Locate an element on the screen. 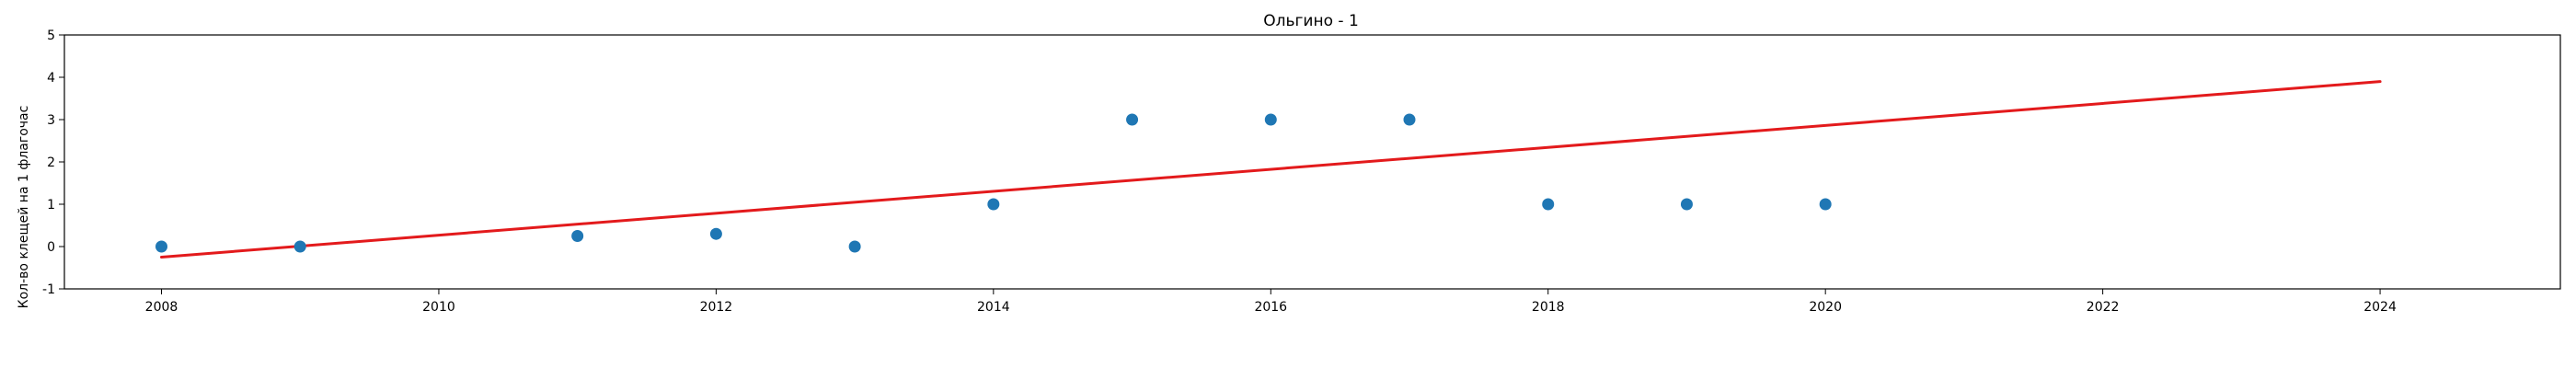 The width and height of the screenshot is (2576, 368). x-tick-label: 2016 is located at coordinates (1270, 307).